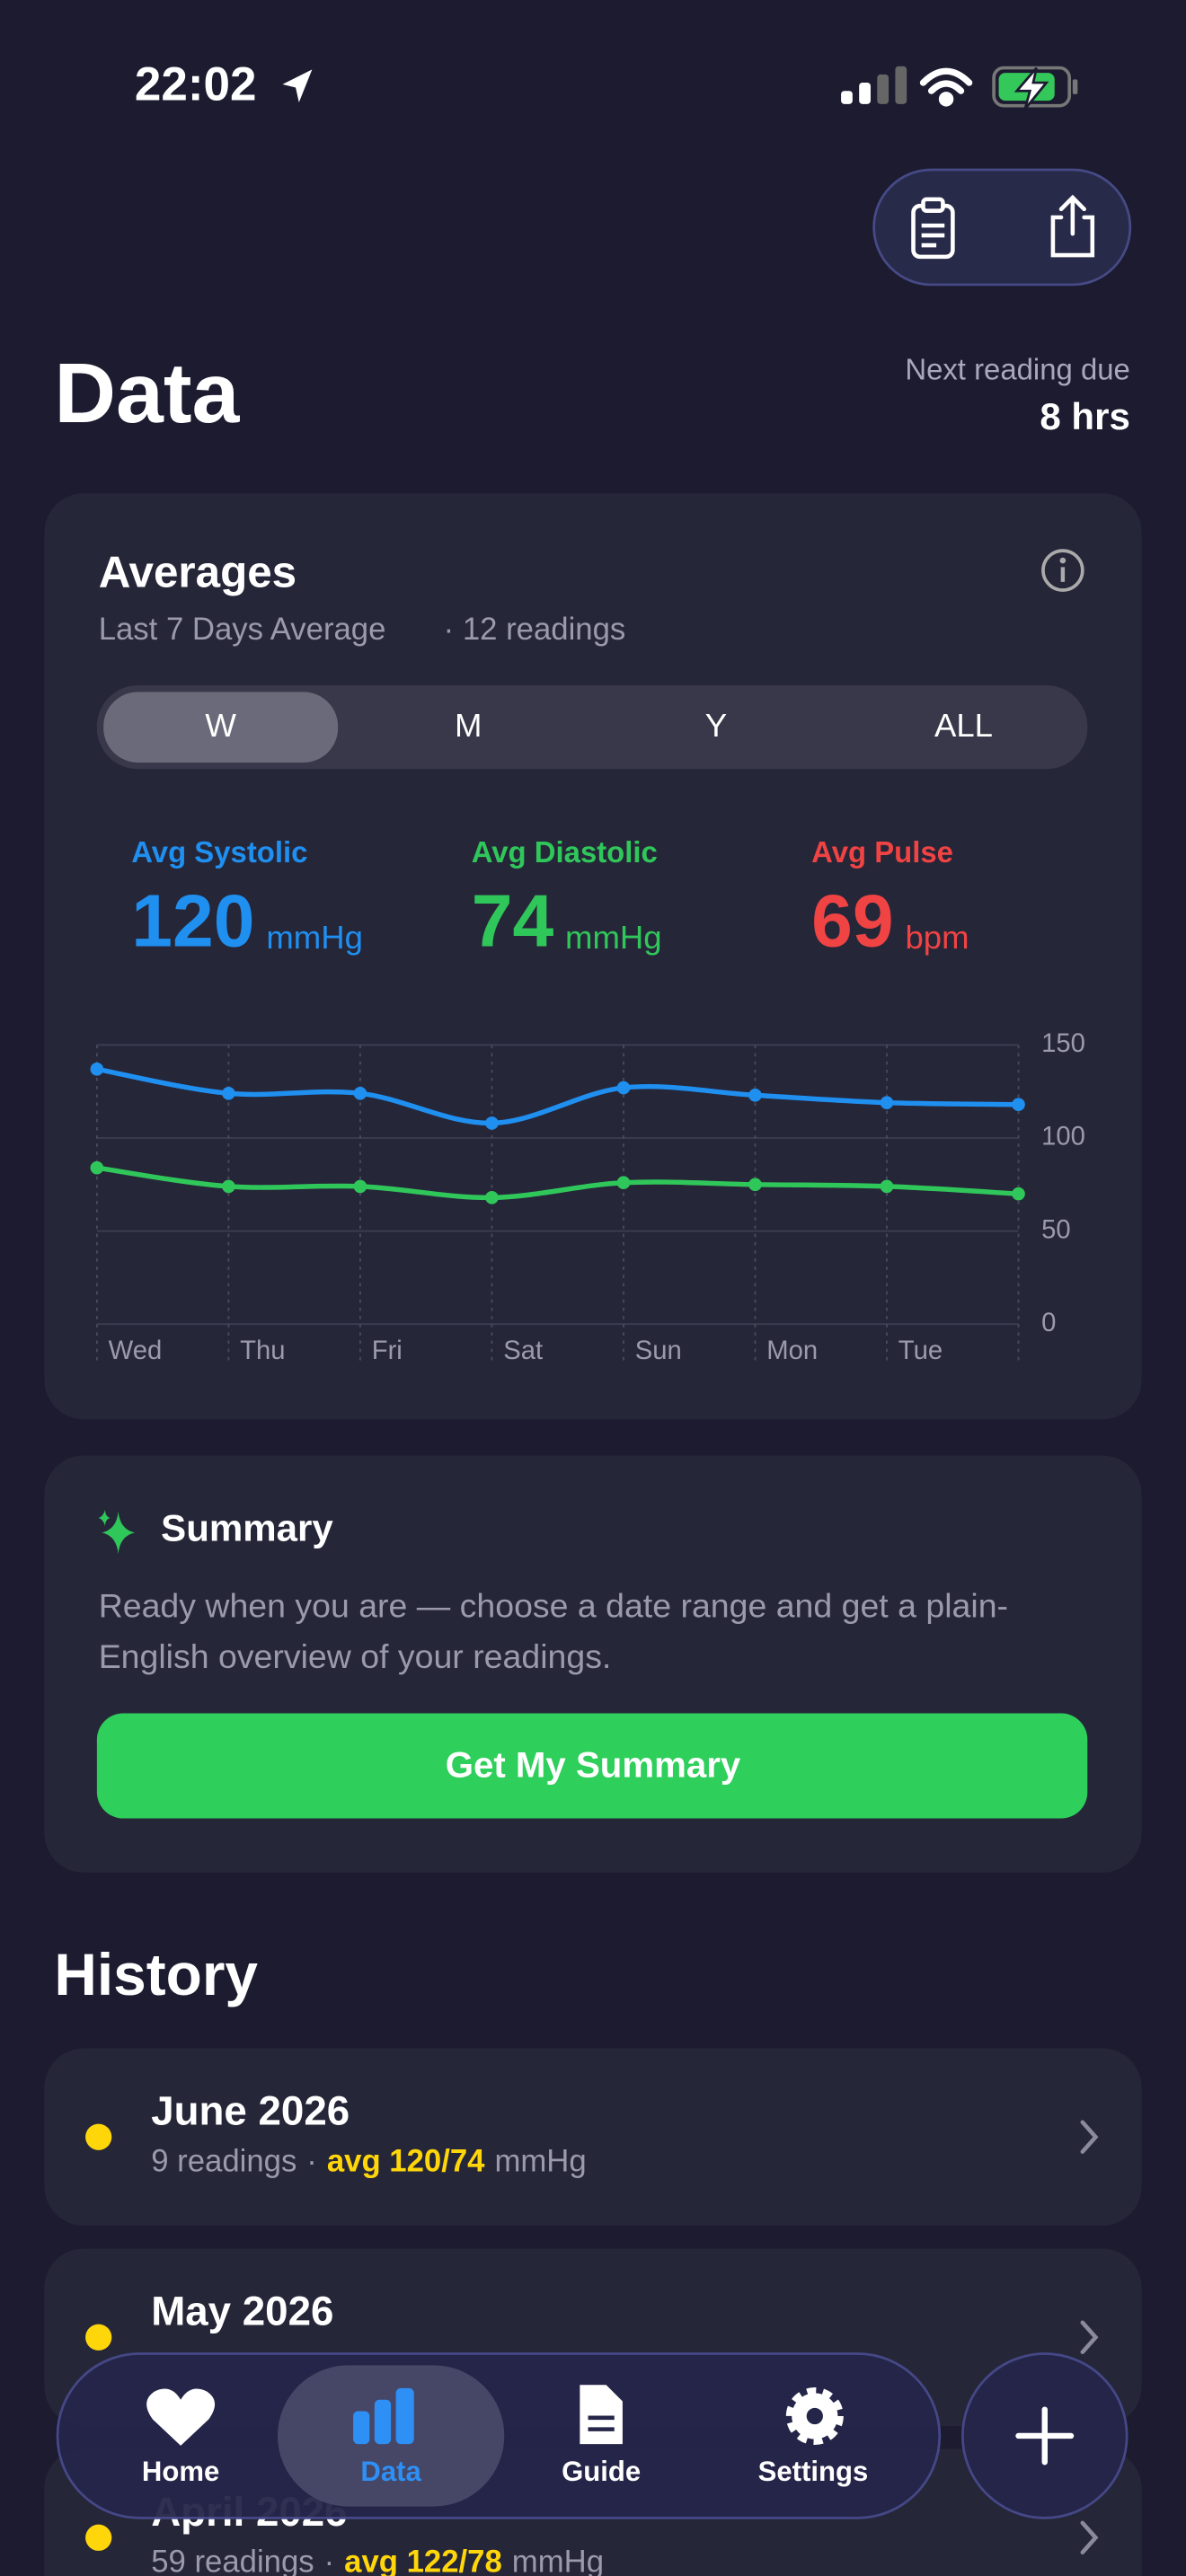  I want to click on stat-label: Avg Pulse, so click(882, 852).